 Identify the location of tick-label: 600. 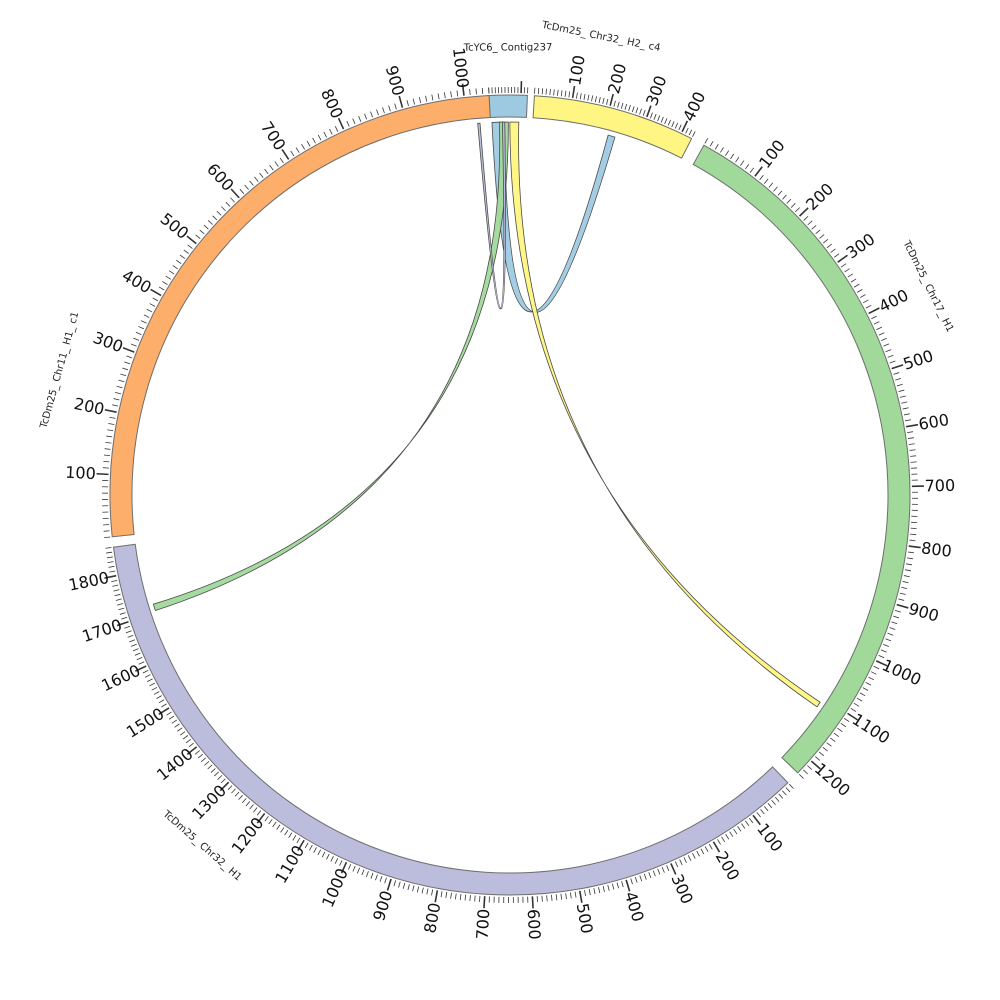
(534, 925).